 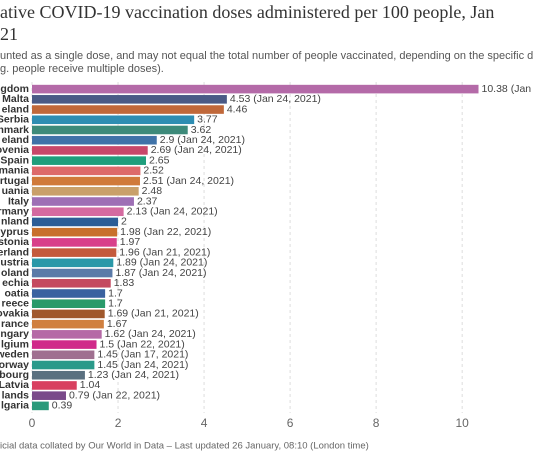 I want to click on value-label: 1.23 (Jan 24, 2021), so click(x=133, y=375).